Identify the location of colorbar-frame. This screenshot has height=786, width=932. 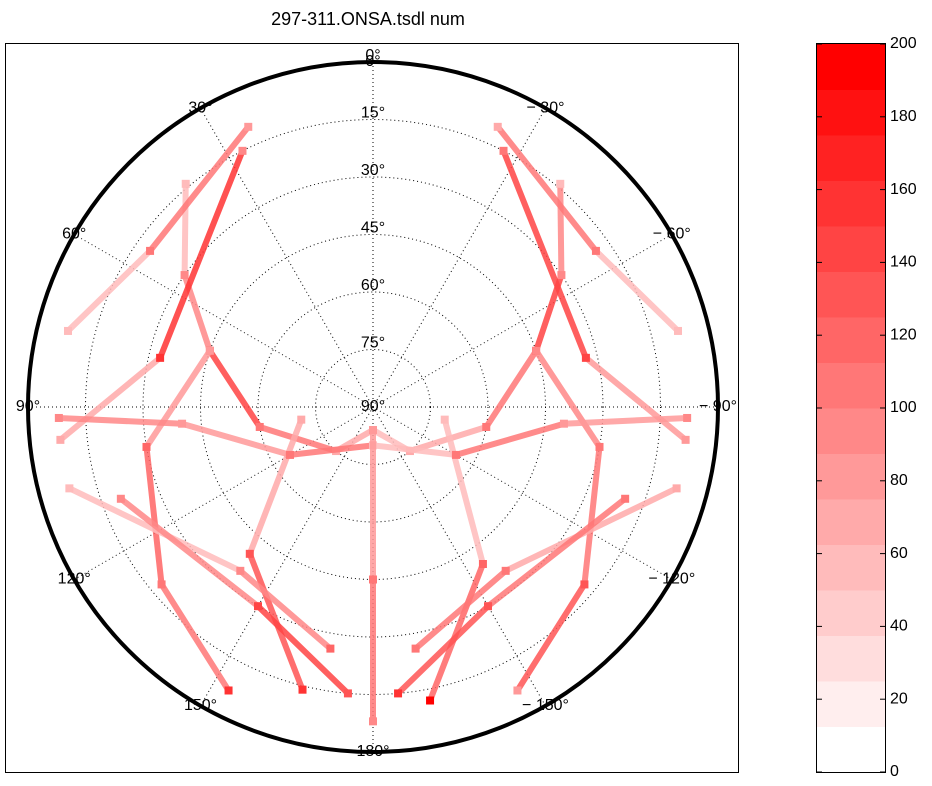
(851, 408).